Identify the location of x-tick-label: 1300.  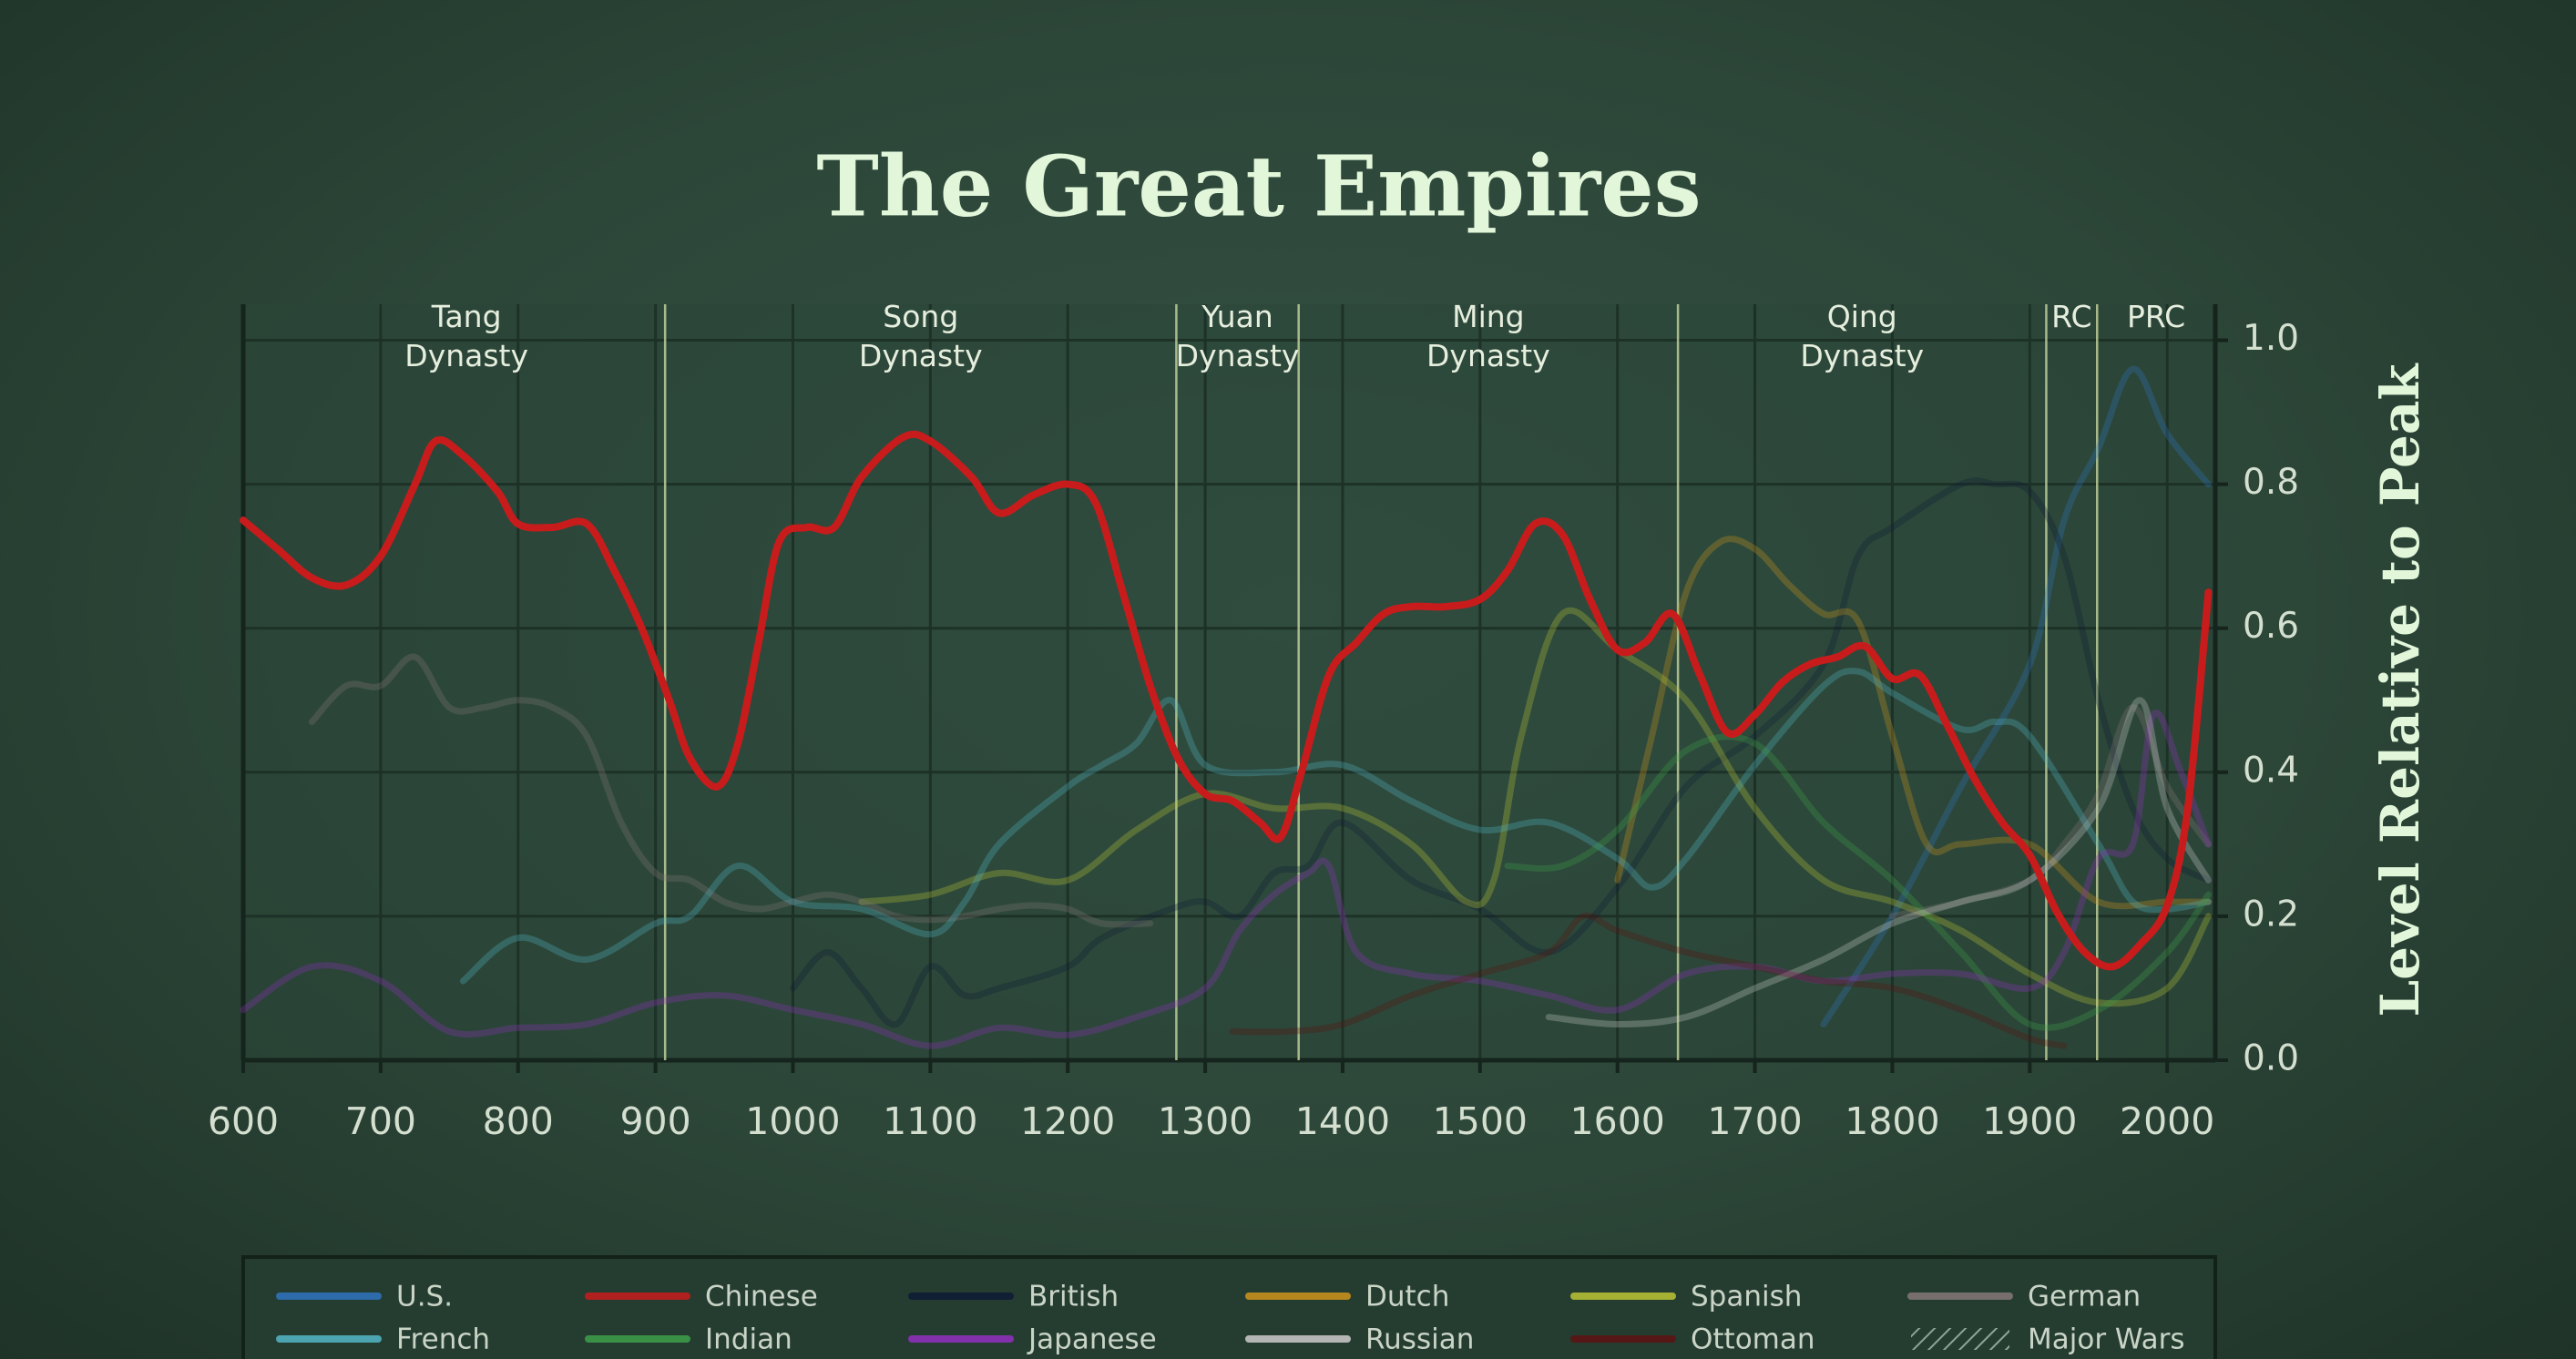
(1205, 1121).